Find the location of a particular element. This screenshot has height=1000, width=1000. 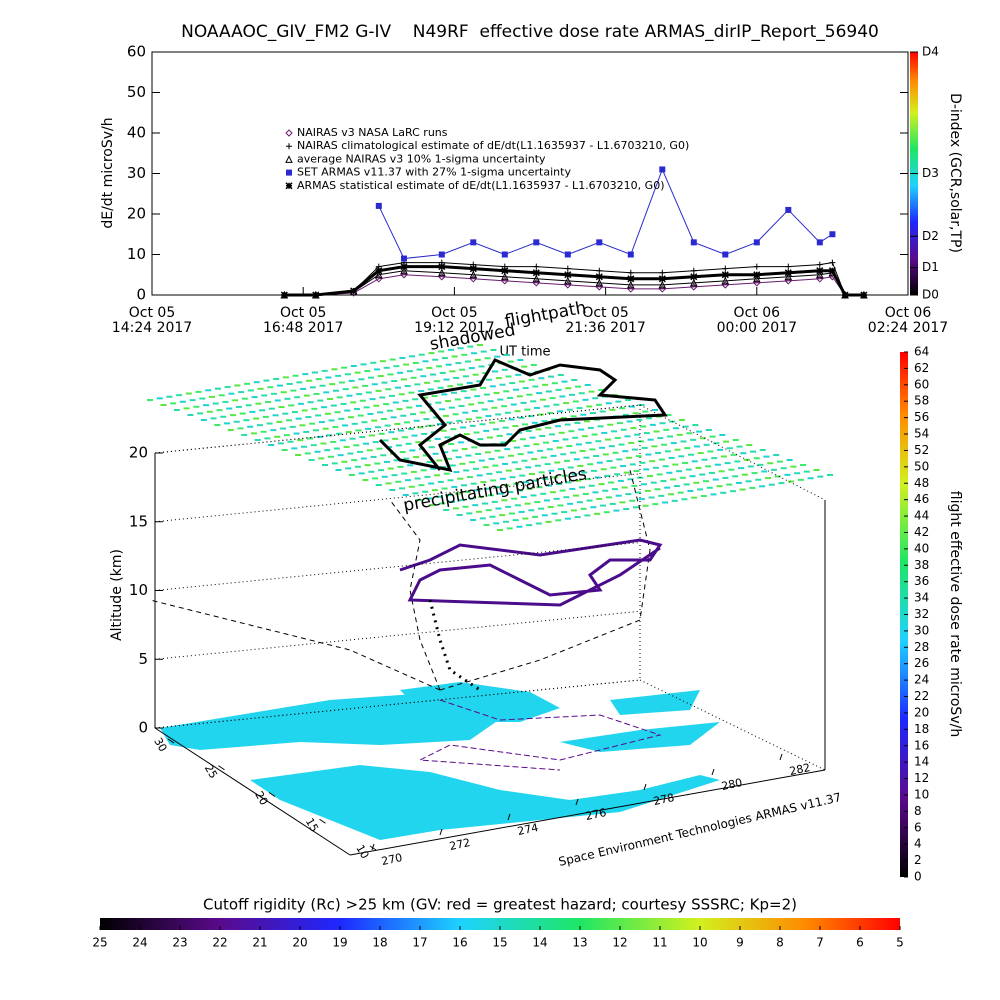

colorbar-tick-label: 9 is located at coordinates (740, 943).